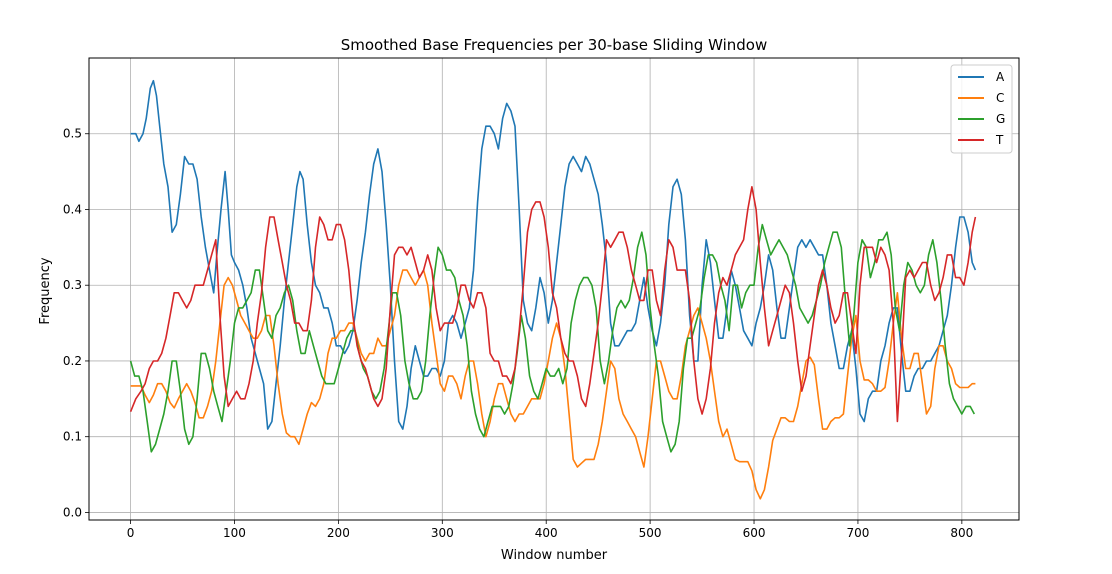  Describe the element at coordinates (72, 361) in the screenshot. I see `y-tick-label: 0.2` at that location.